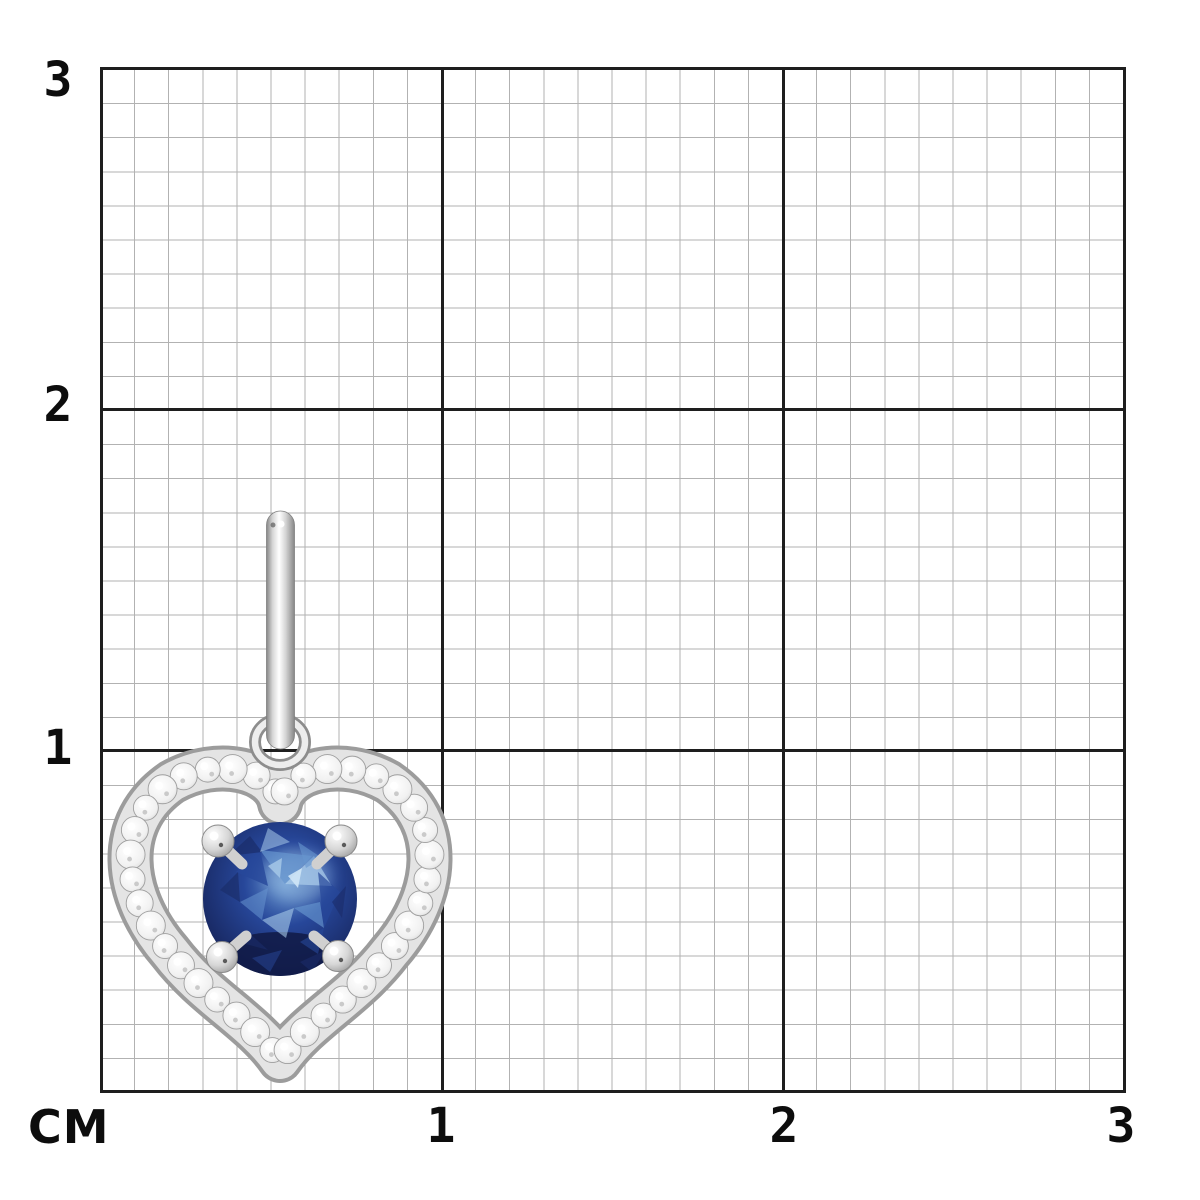  Describe the element at coordinates (58, 748) in the screenshot. I see `y-tick-1: 1` at that location.